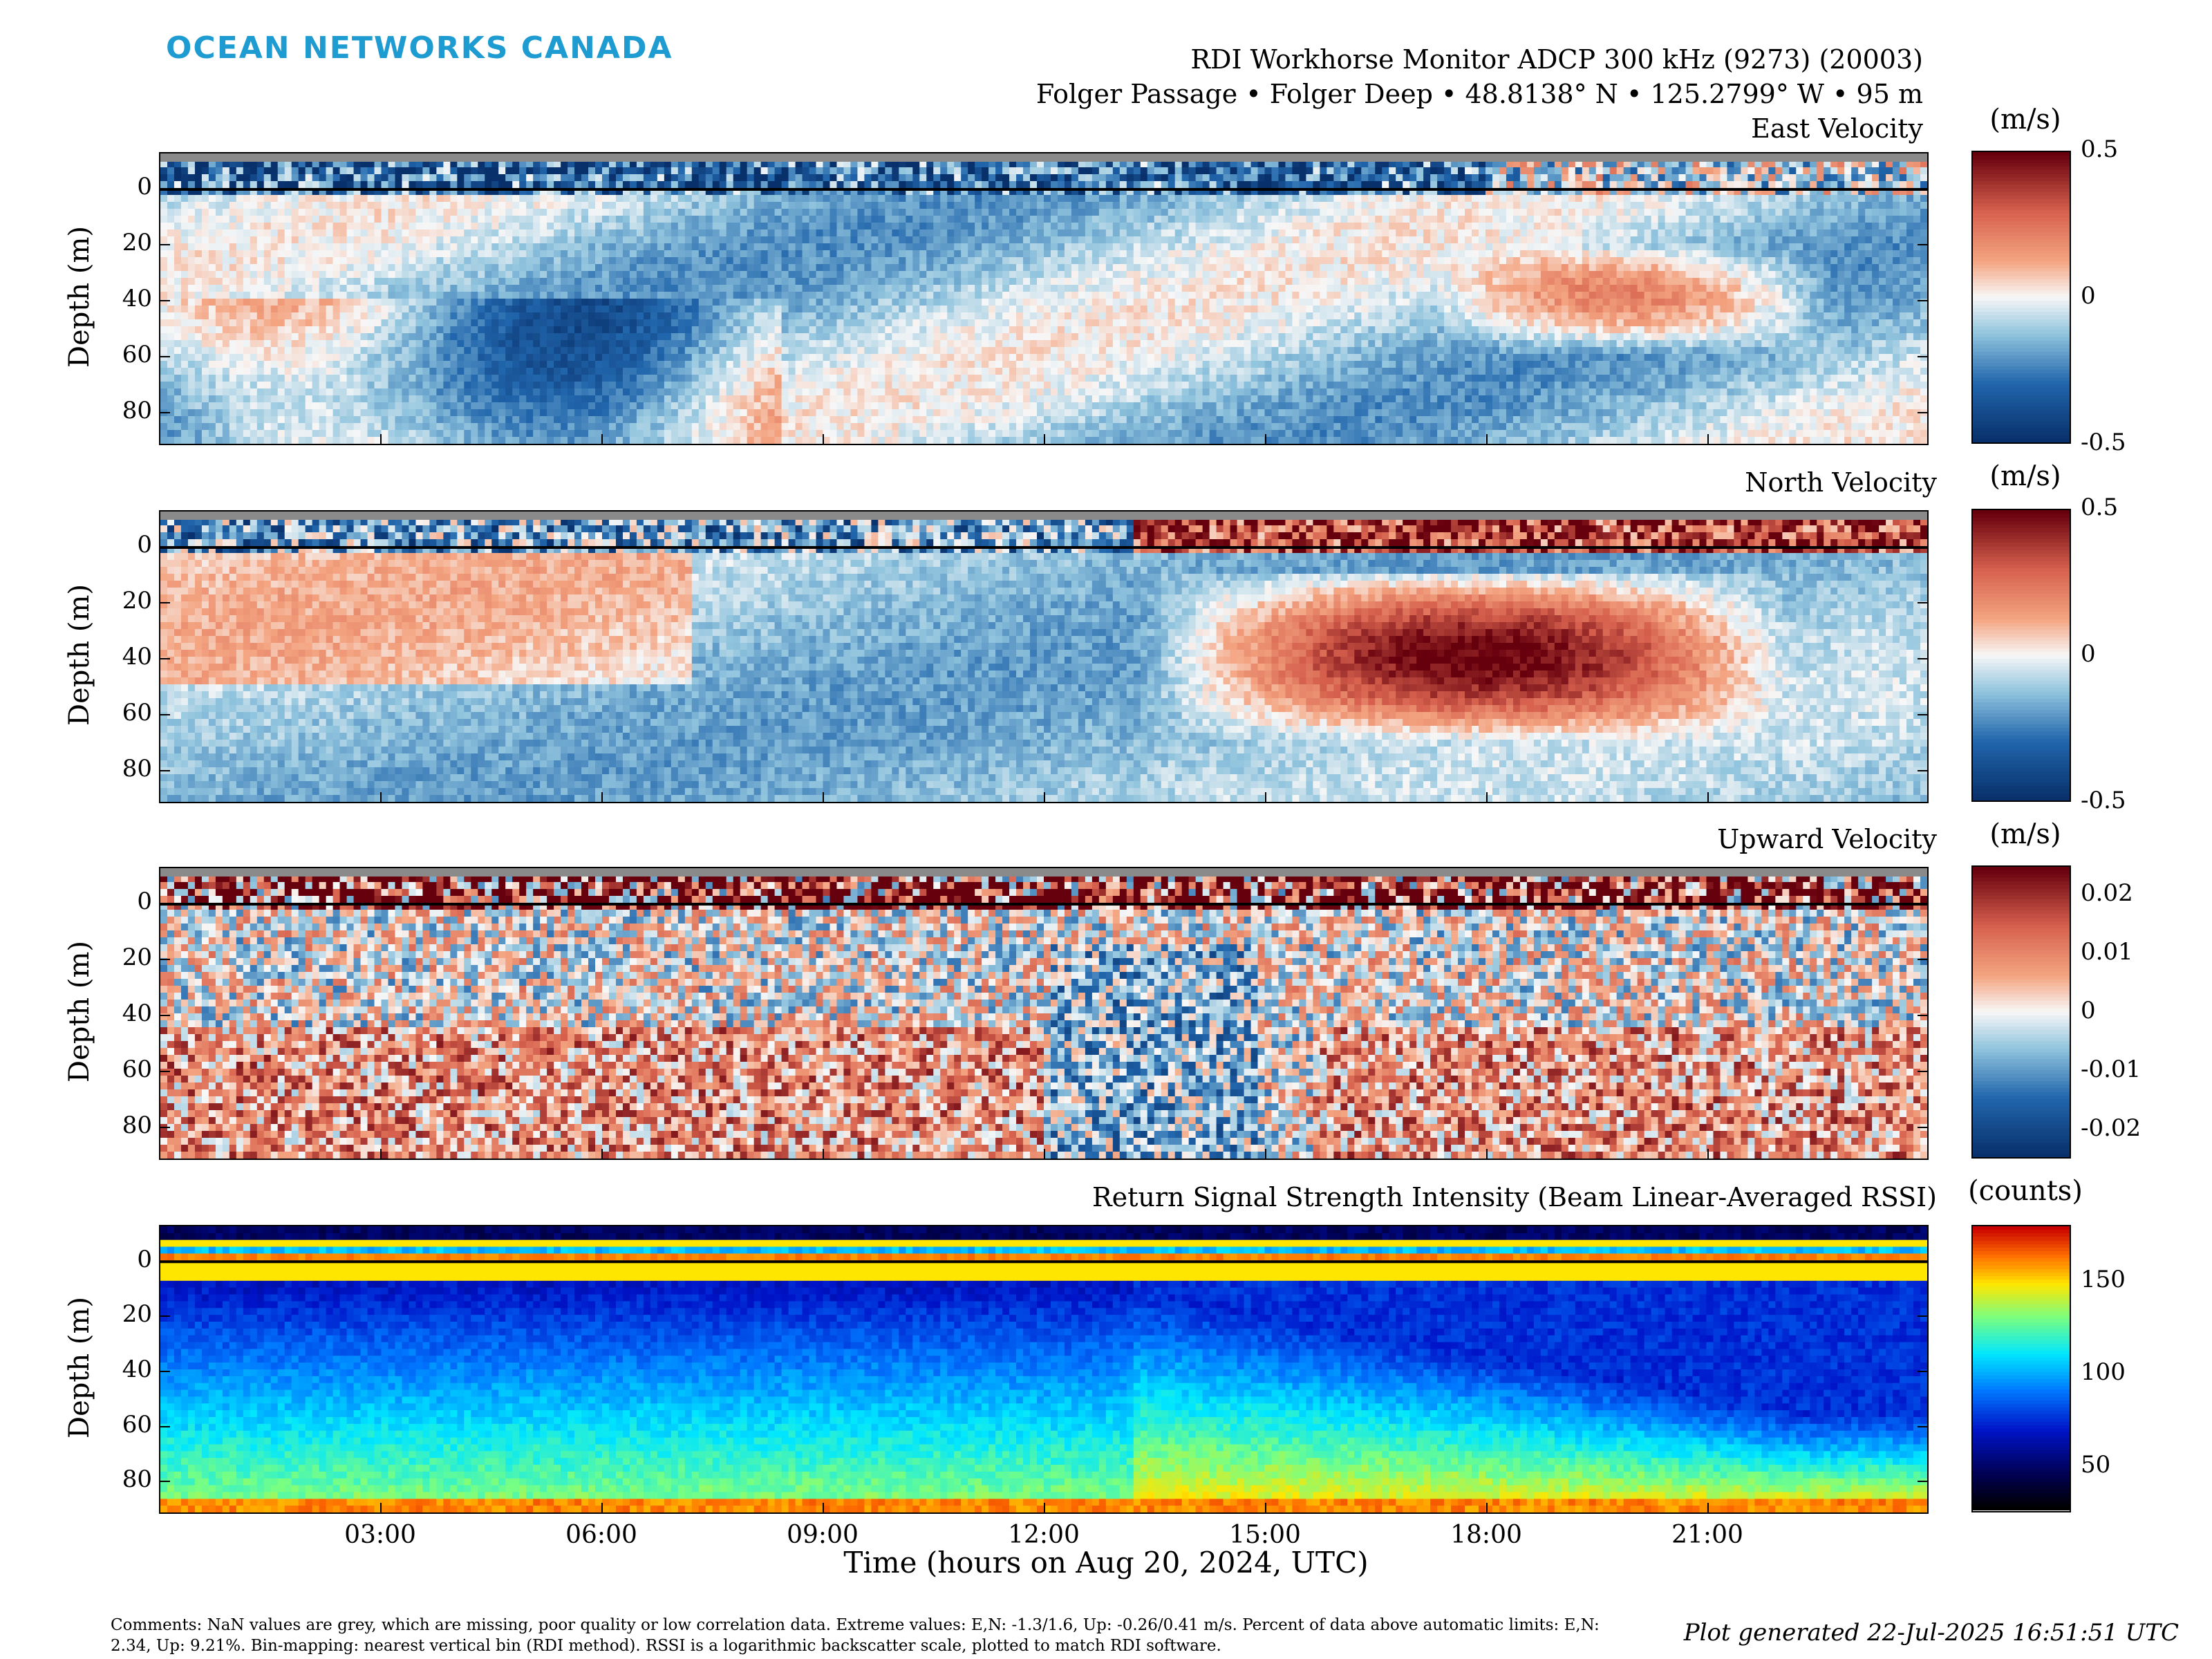 Image resolution: width=2212 pixels, height=1659 pixels. Describe the element at coordinates (124, 187) in the screenshot. I see `y-tick-label: 0` at that location.